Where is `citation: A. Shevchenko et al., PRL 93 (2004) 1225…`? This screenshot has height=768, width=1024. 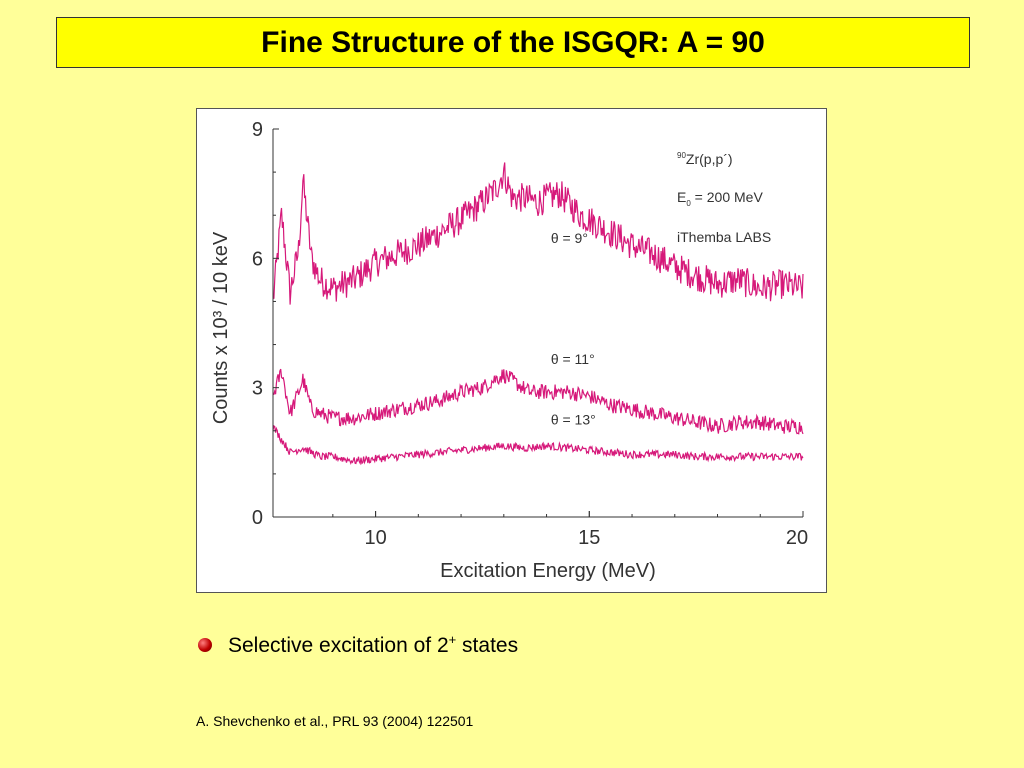
citation: A. Shevchenko et al., PRL 93 (2004) 1225… is located at coordinates (335, 721).